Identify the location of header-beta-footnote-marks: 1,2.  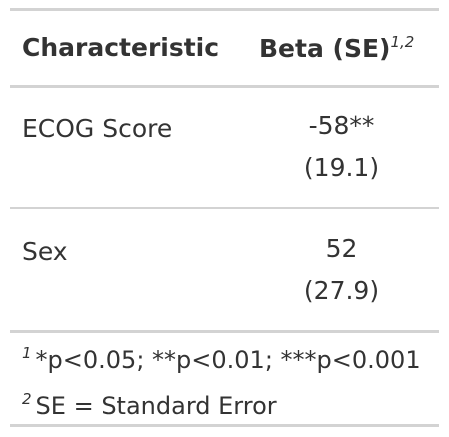
(402, 42).